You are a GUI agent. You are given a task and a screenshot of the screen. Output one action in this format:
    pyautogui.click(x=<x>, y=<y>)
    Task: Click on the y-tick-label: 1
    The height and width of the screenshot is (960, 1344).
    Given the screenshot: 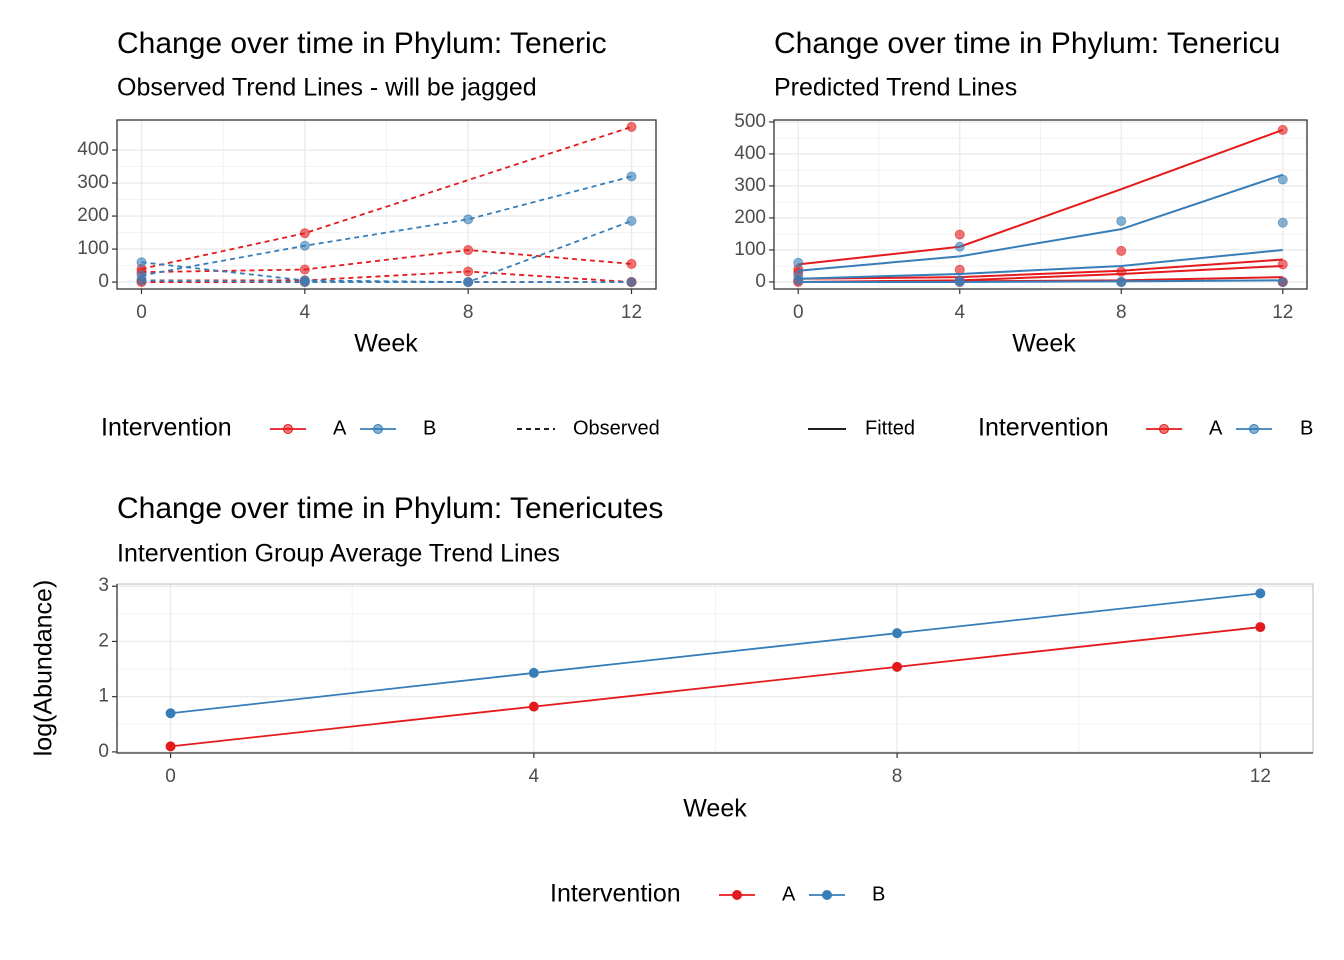 What is the action you would take?
    pyautogui.click(x=103, y=696)
    